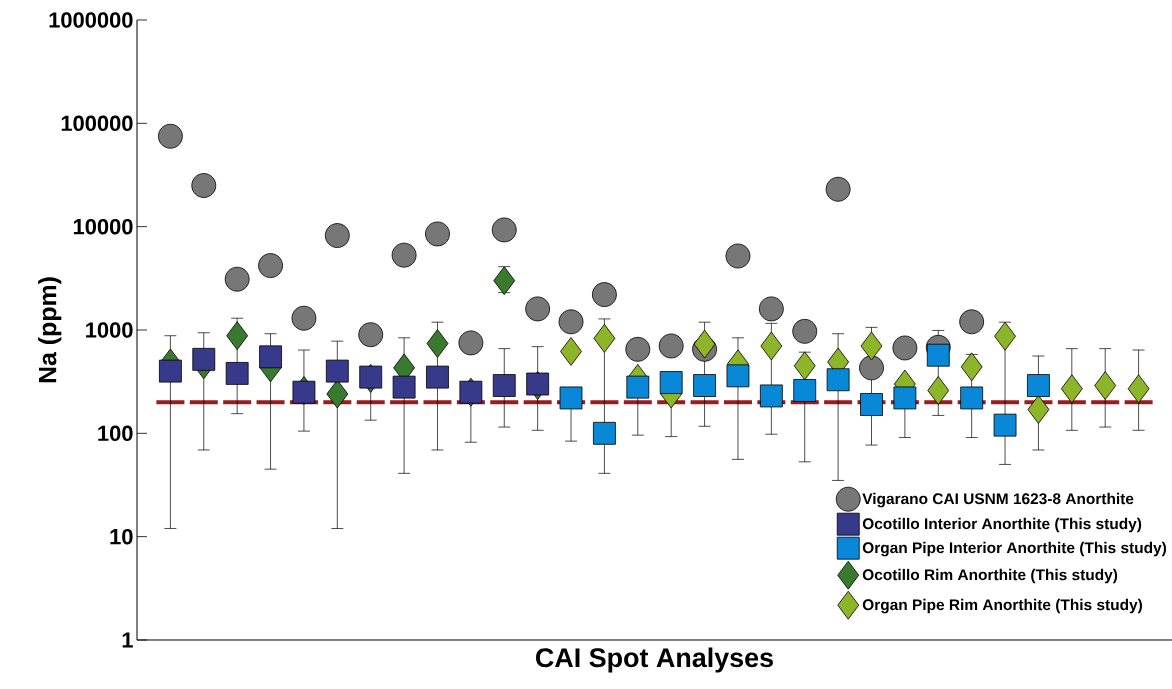 The width and height of the screenshot is (1172, 689). What do you see at coordinates (990, 576) in the screenshot?
I see `legend-label: Ocotillo Rim Anorthite (This study)` at bounding box center [990, 576].